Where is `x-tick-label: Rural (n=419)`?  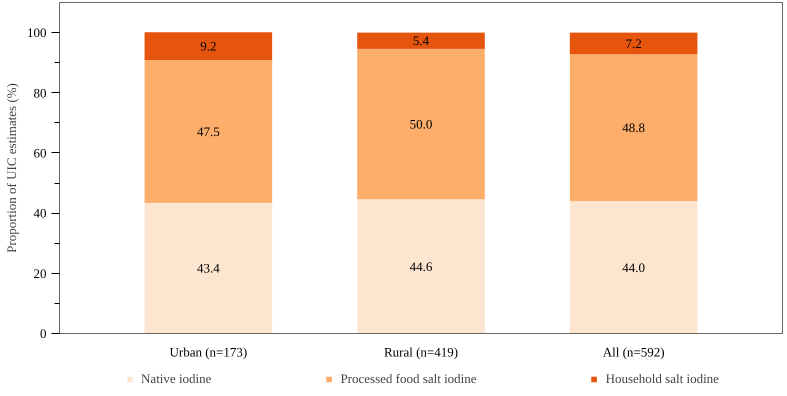
x-tick-label: Rural (n=419) is located at coordinates (421, 352).